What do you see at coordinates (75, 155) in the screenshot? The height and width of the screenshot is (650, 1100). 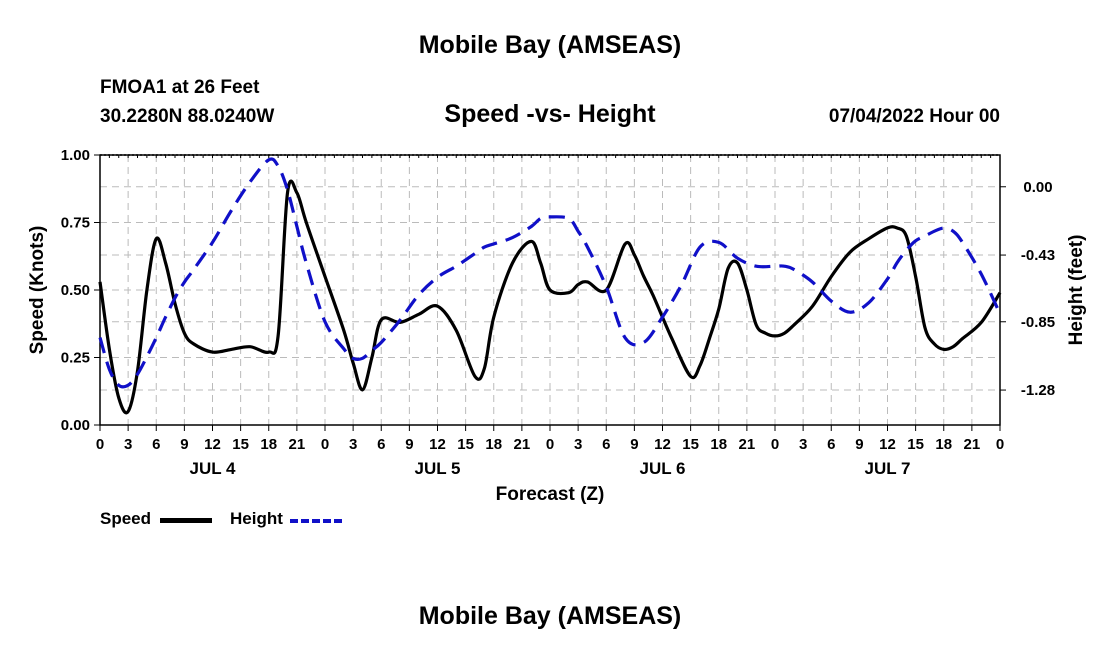 I see `y-tick-label: 1.00` at bounding box center [75, 155].